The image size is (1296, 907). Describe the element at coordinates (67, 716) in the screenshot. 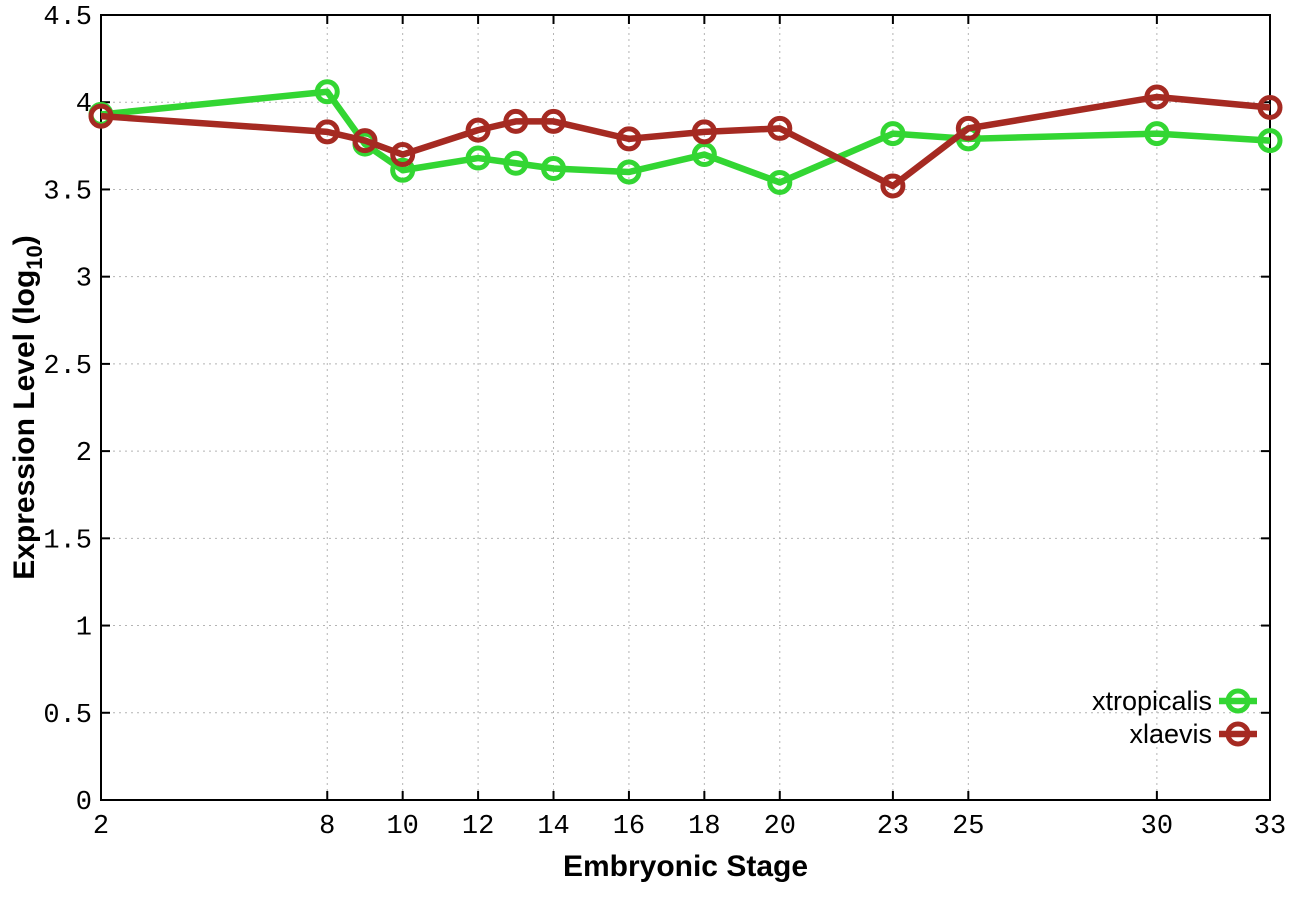

I see `y-tick-label-0.5: 0.5` at that location.